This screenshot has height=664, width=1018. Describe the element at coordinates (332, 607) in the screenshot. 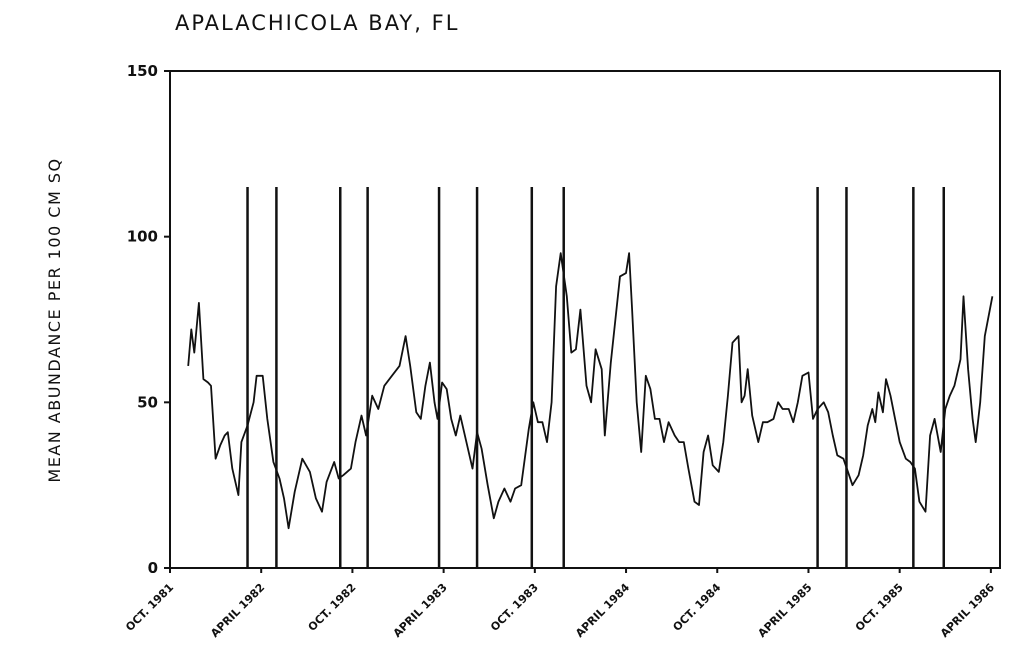

I see `x-tick-label: OCT. 1982` at that location.